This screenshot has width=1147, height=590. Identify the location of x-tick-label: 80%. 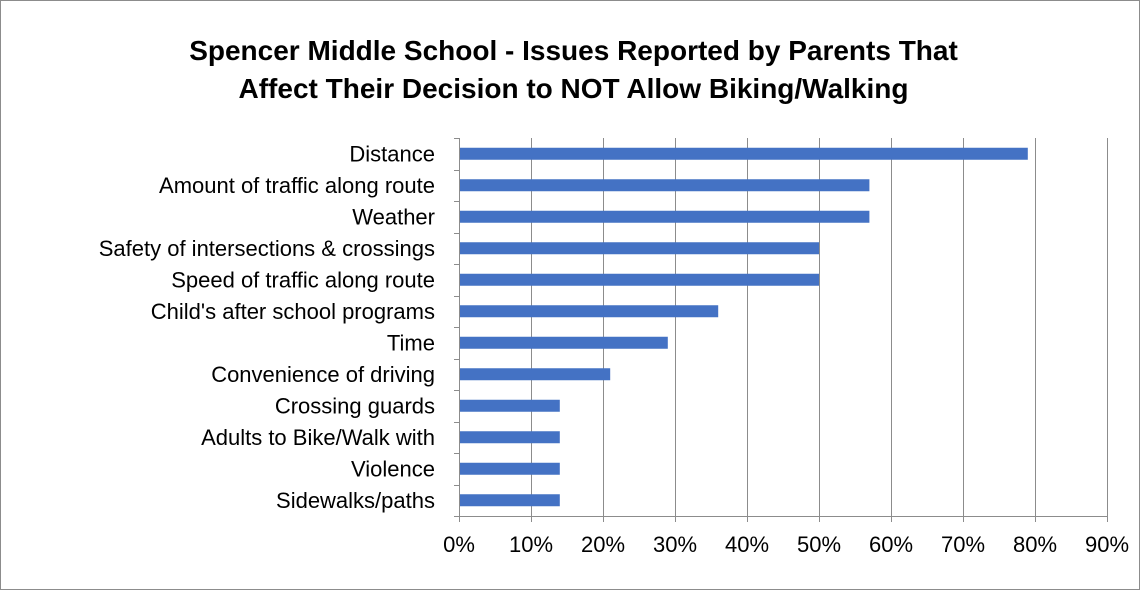
(1035, 544).